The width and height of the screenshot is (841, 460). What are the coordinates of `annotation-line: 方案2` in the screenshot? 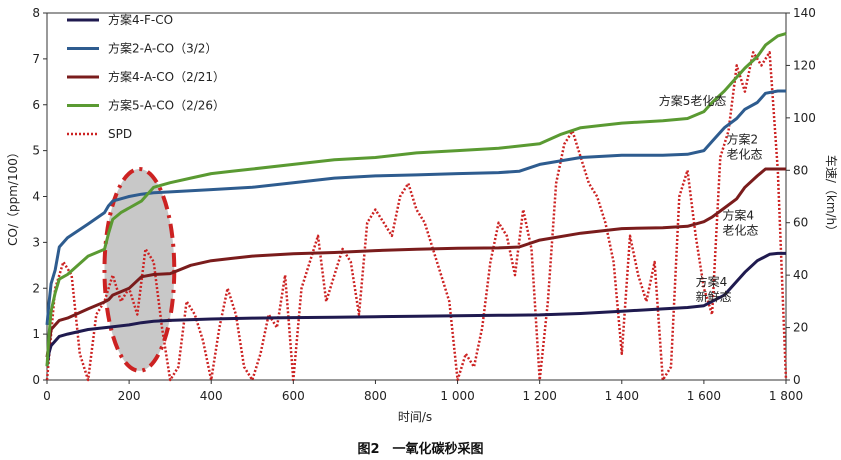 It's located at (742, 139).